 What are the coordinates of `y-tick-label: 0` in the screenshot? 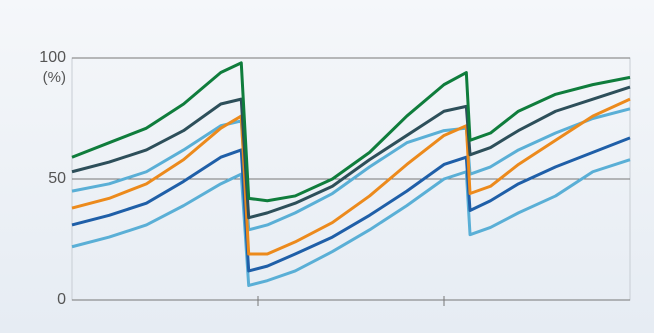 It's located at (61, 299).